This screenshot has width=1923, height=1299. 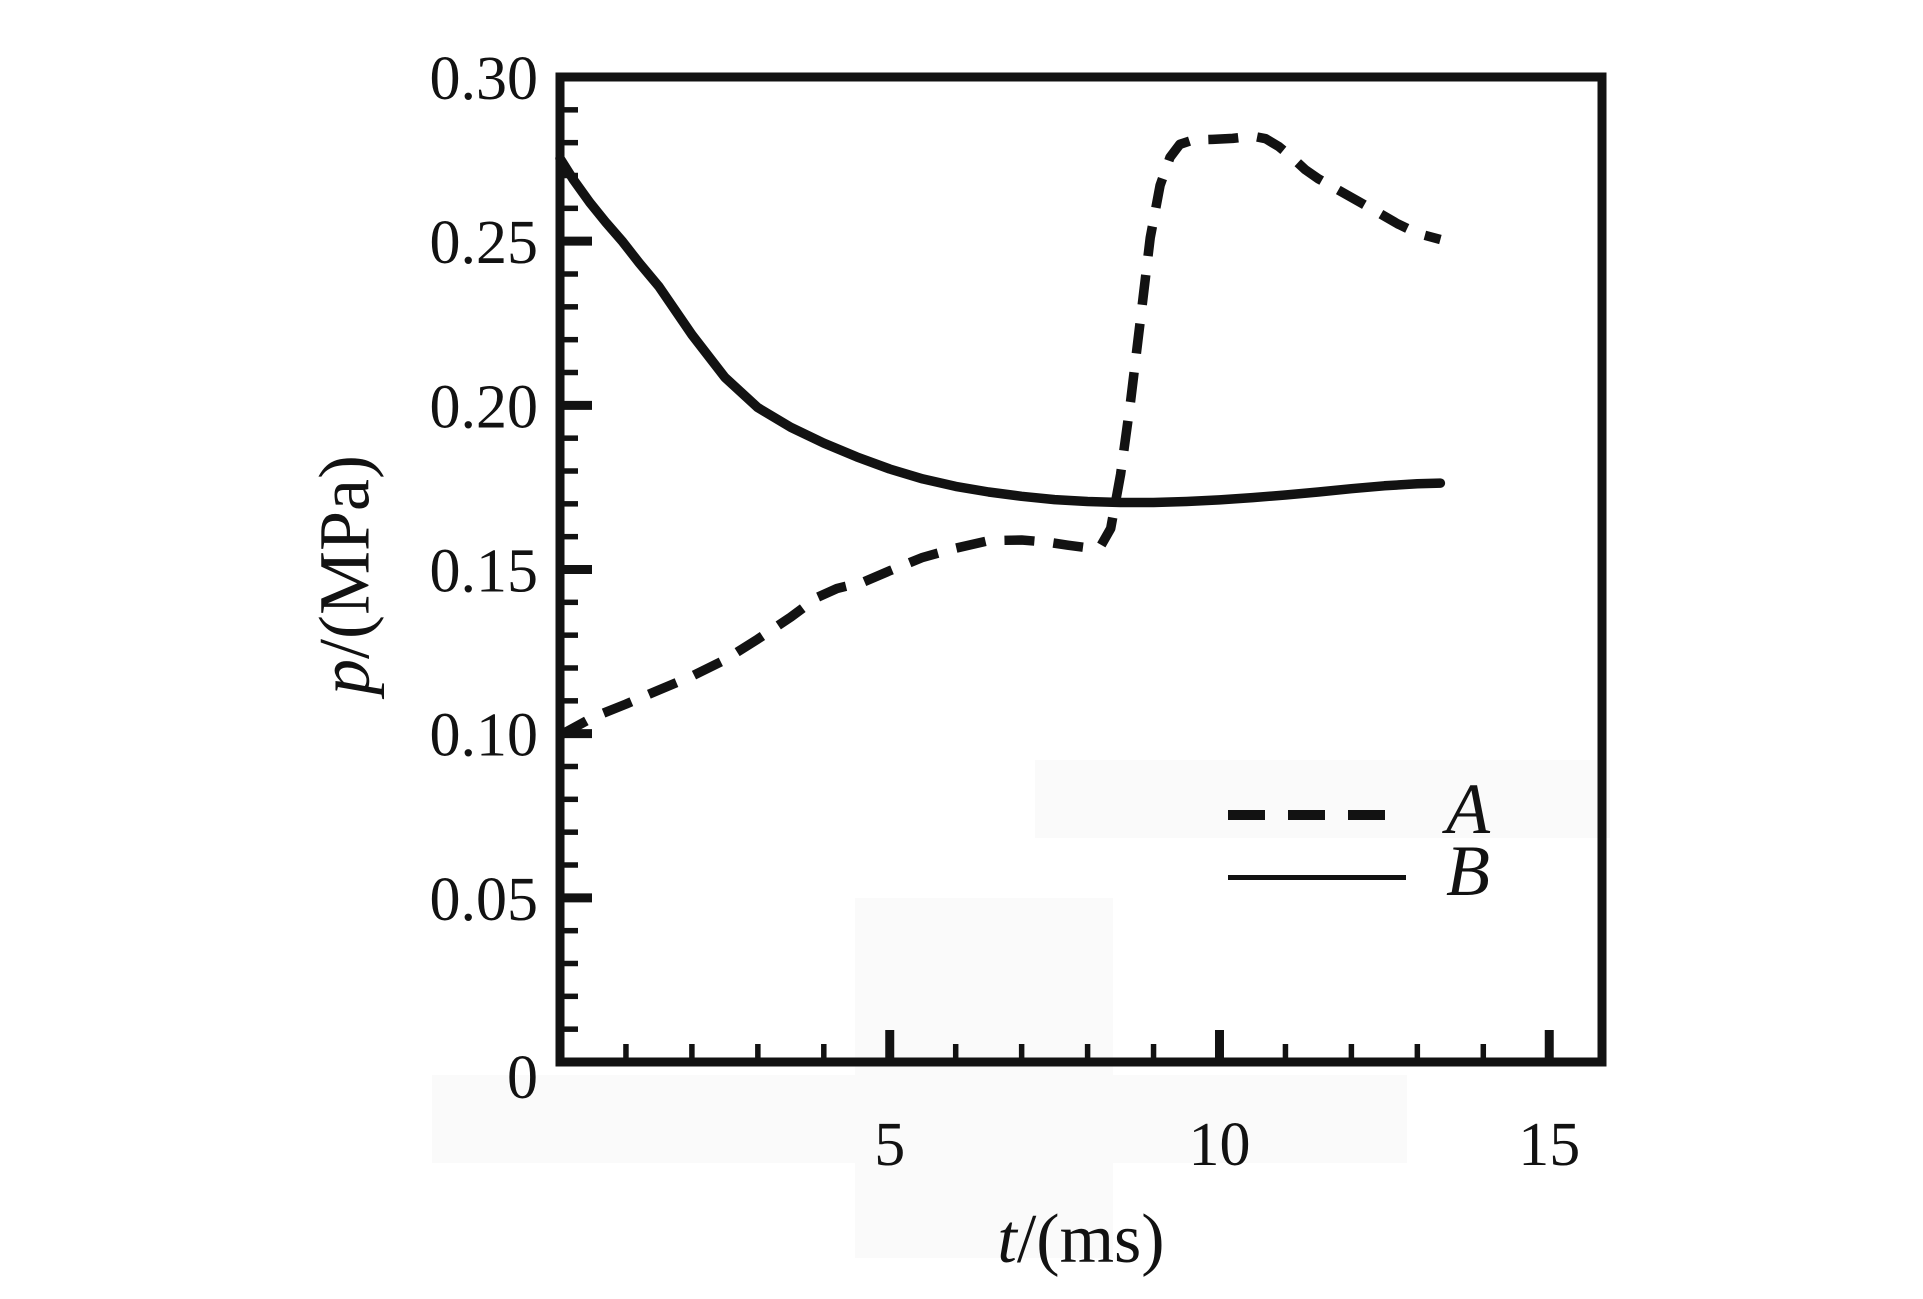 I want to click on y-tick-label: 0.25, so click(x=484, y=243).